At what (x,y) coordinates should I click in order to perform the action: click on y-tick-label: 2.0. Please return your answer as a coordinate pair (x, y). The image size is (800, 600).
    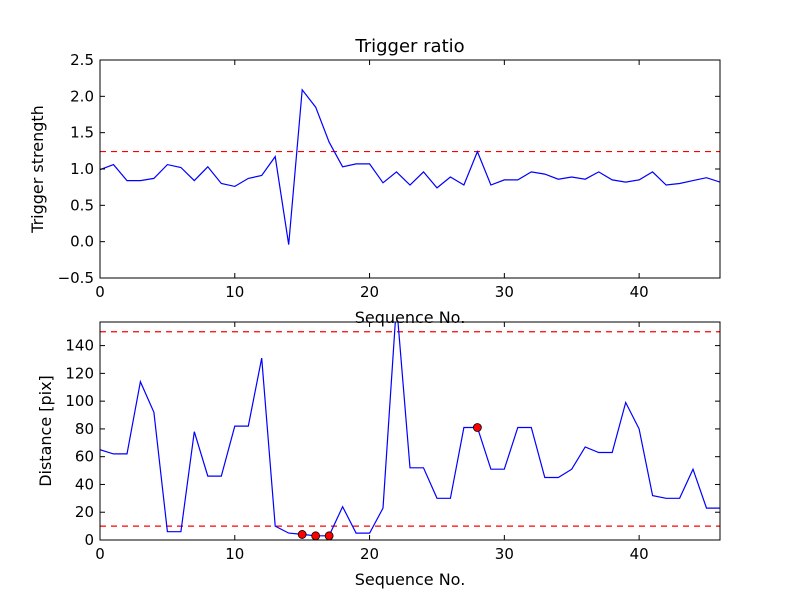
    Looking at the image, I should click on (82, 96).